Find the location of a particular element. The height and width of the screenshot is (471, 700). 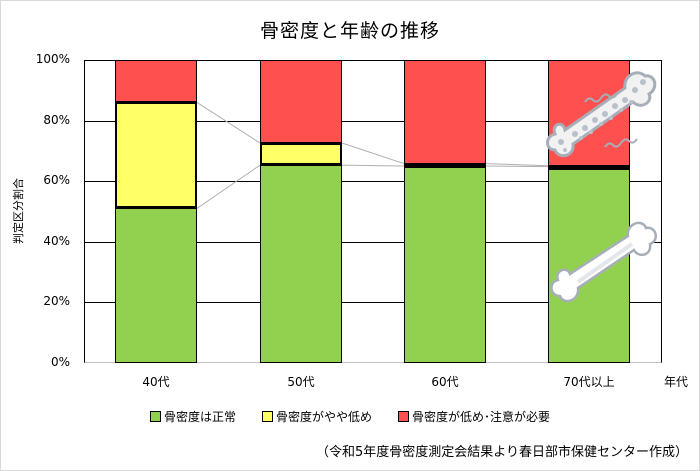

y-tick-label: 20% is located at coordinates (56, 301).